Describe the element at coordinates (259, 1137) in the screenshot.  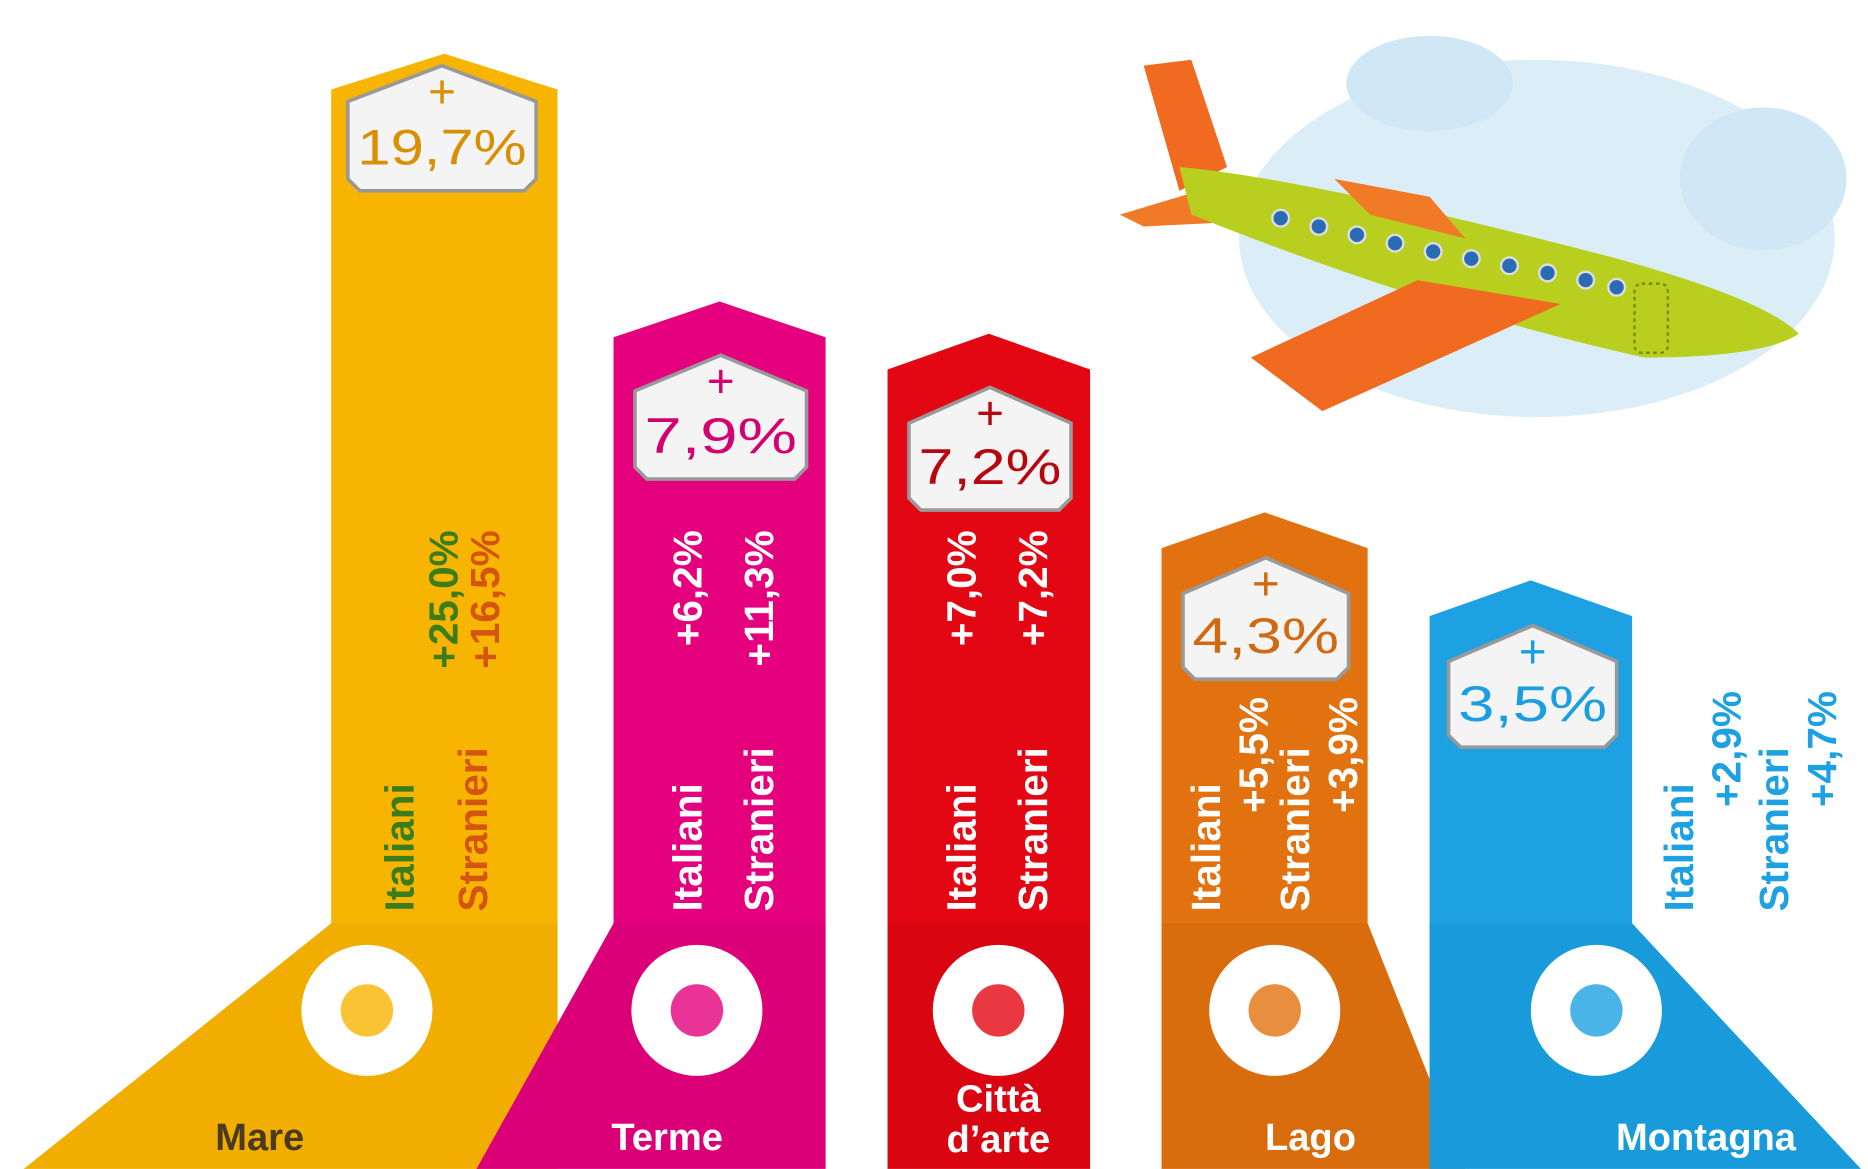
I see `category-name: Mare` at that location.